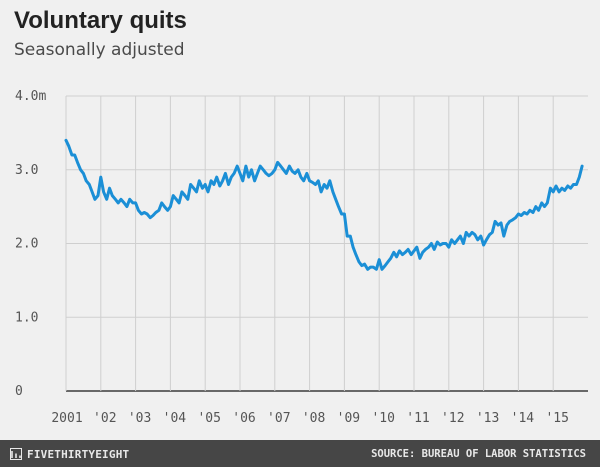 This screenshot has width=600, height=467. What do you see at coordinates (78, 454) in the screenshot?
I see `brand-name: FIVETHIRTYEIGHT` at bounding box center [78, 454].